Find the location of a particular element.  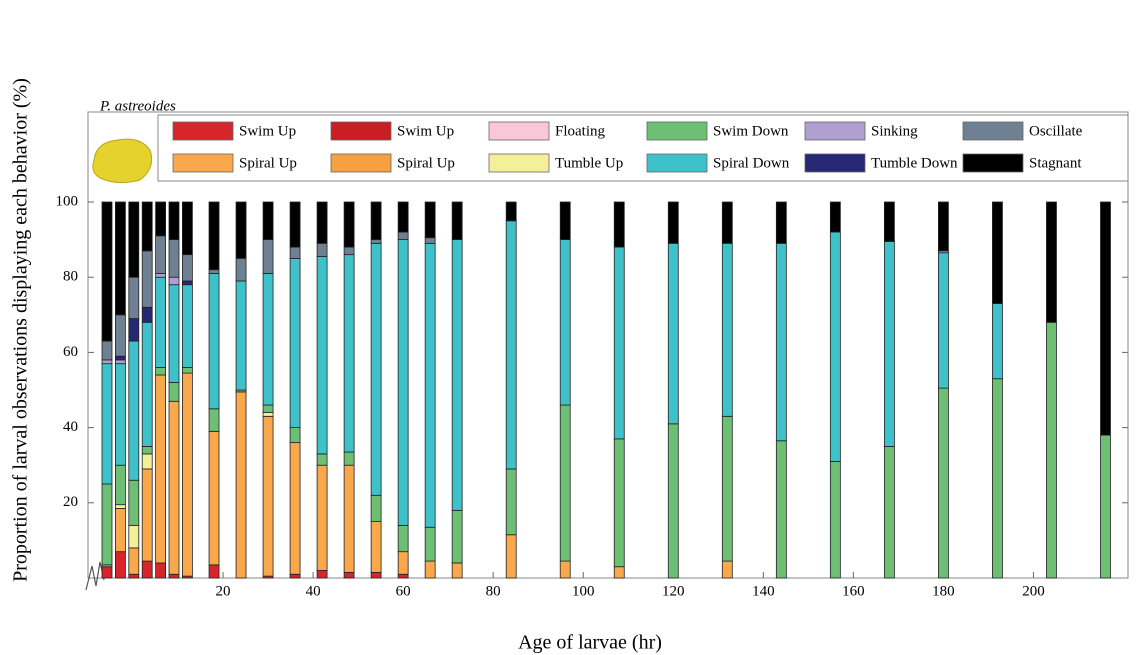

y-tick-label: 40 is located at coordinates (70, 427).